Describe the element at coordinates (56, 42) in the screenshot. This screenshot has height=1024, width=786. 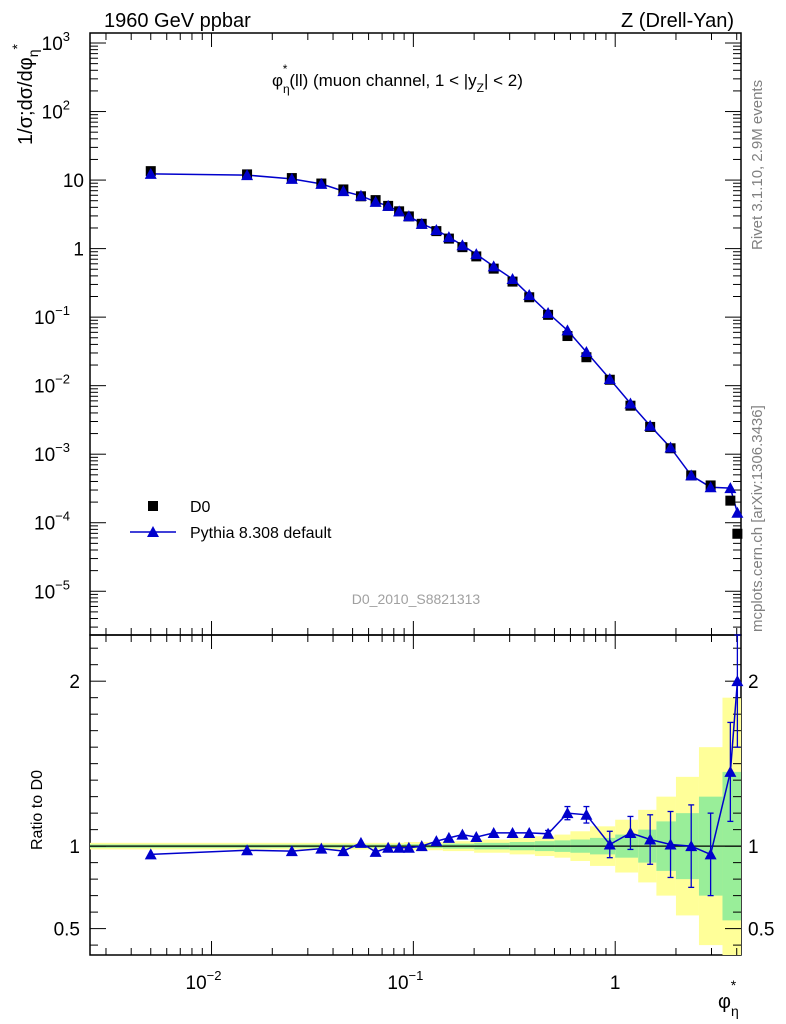
I see `y-tick-label: 10³` at that location.